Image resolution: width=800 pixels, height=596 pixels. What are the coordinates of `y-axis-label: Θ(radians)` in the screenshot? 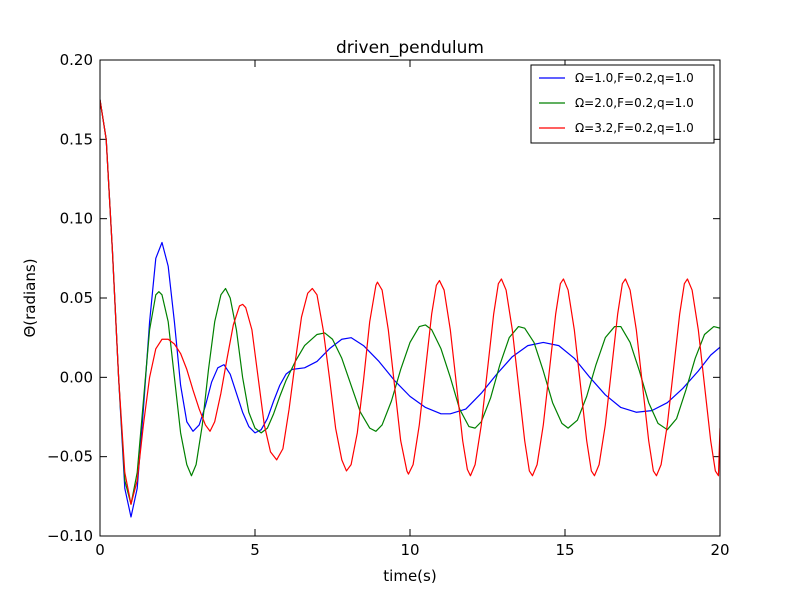 It's located at (30, 297).